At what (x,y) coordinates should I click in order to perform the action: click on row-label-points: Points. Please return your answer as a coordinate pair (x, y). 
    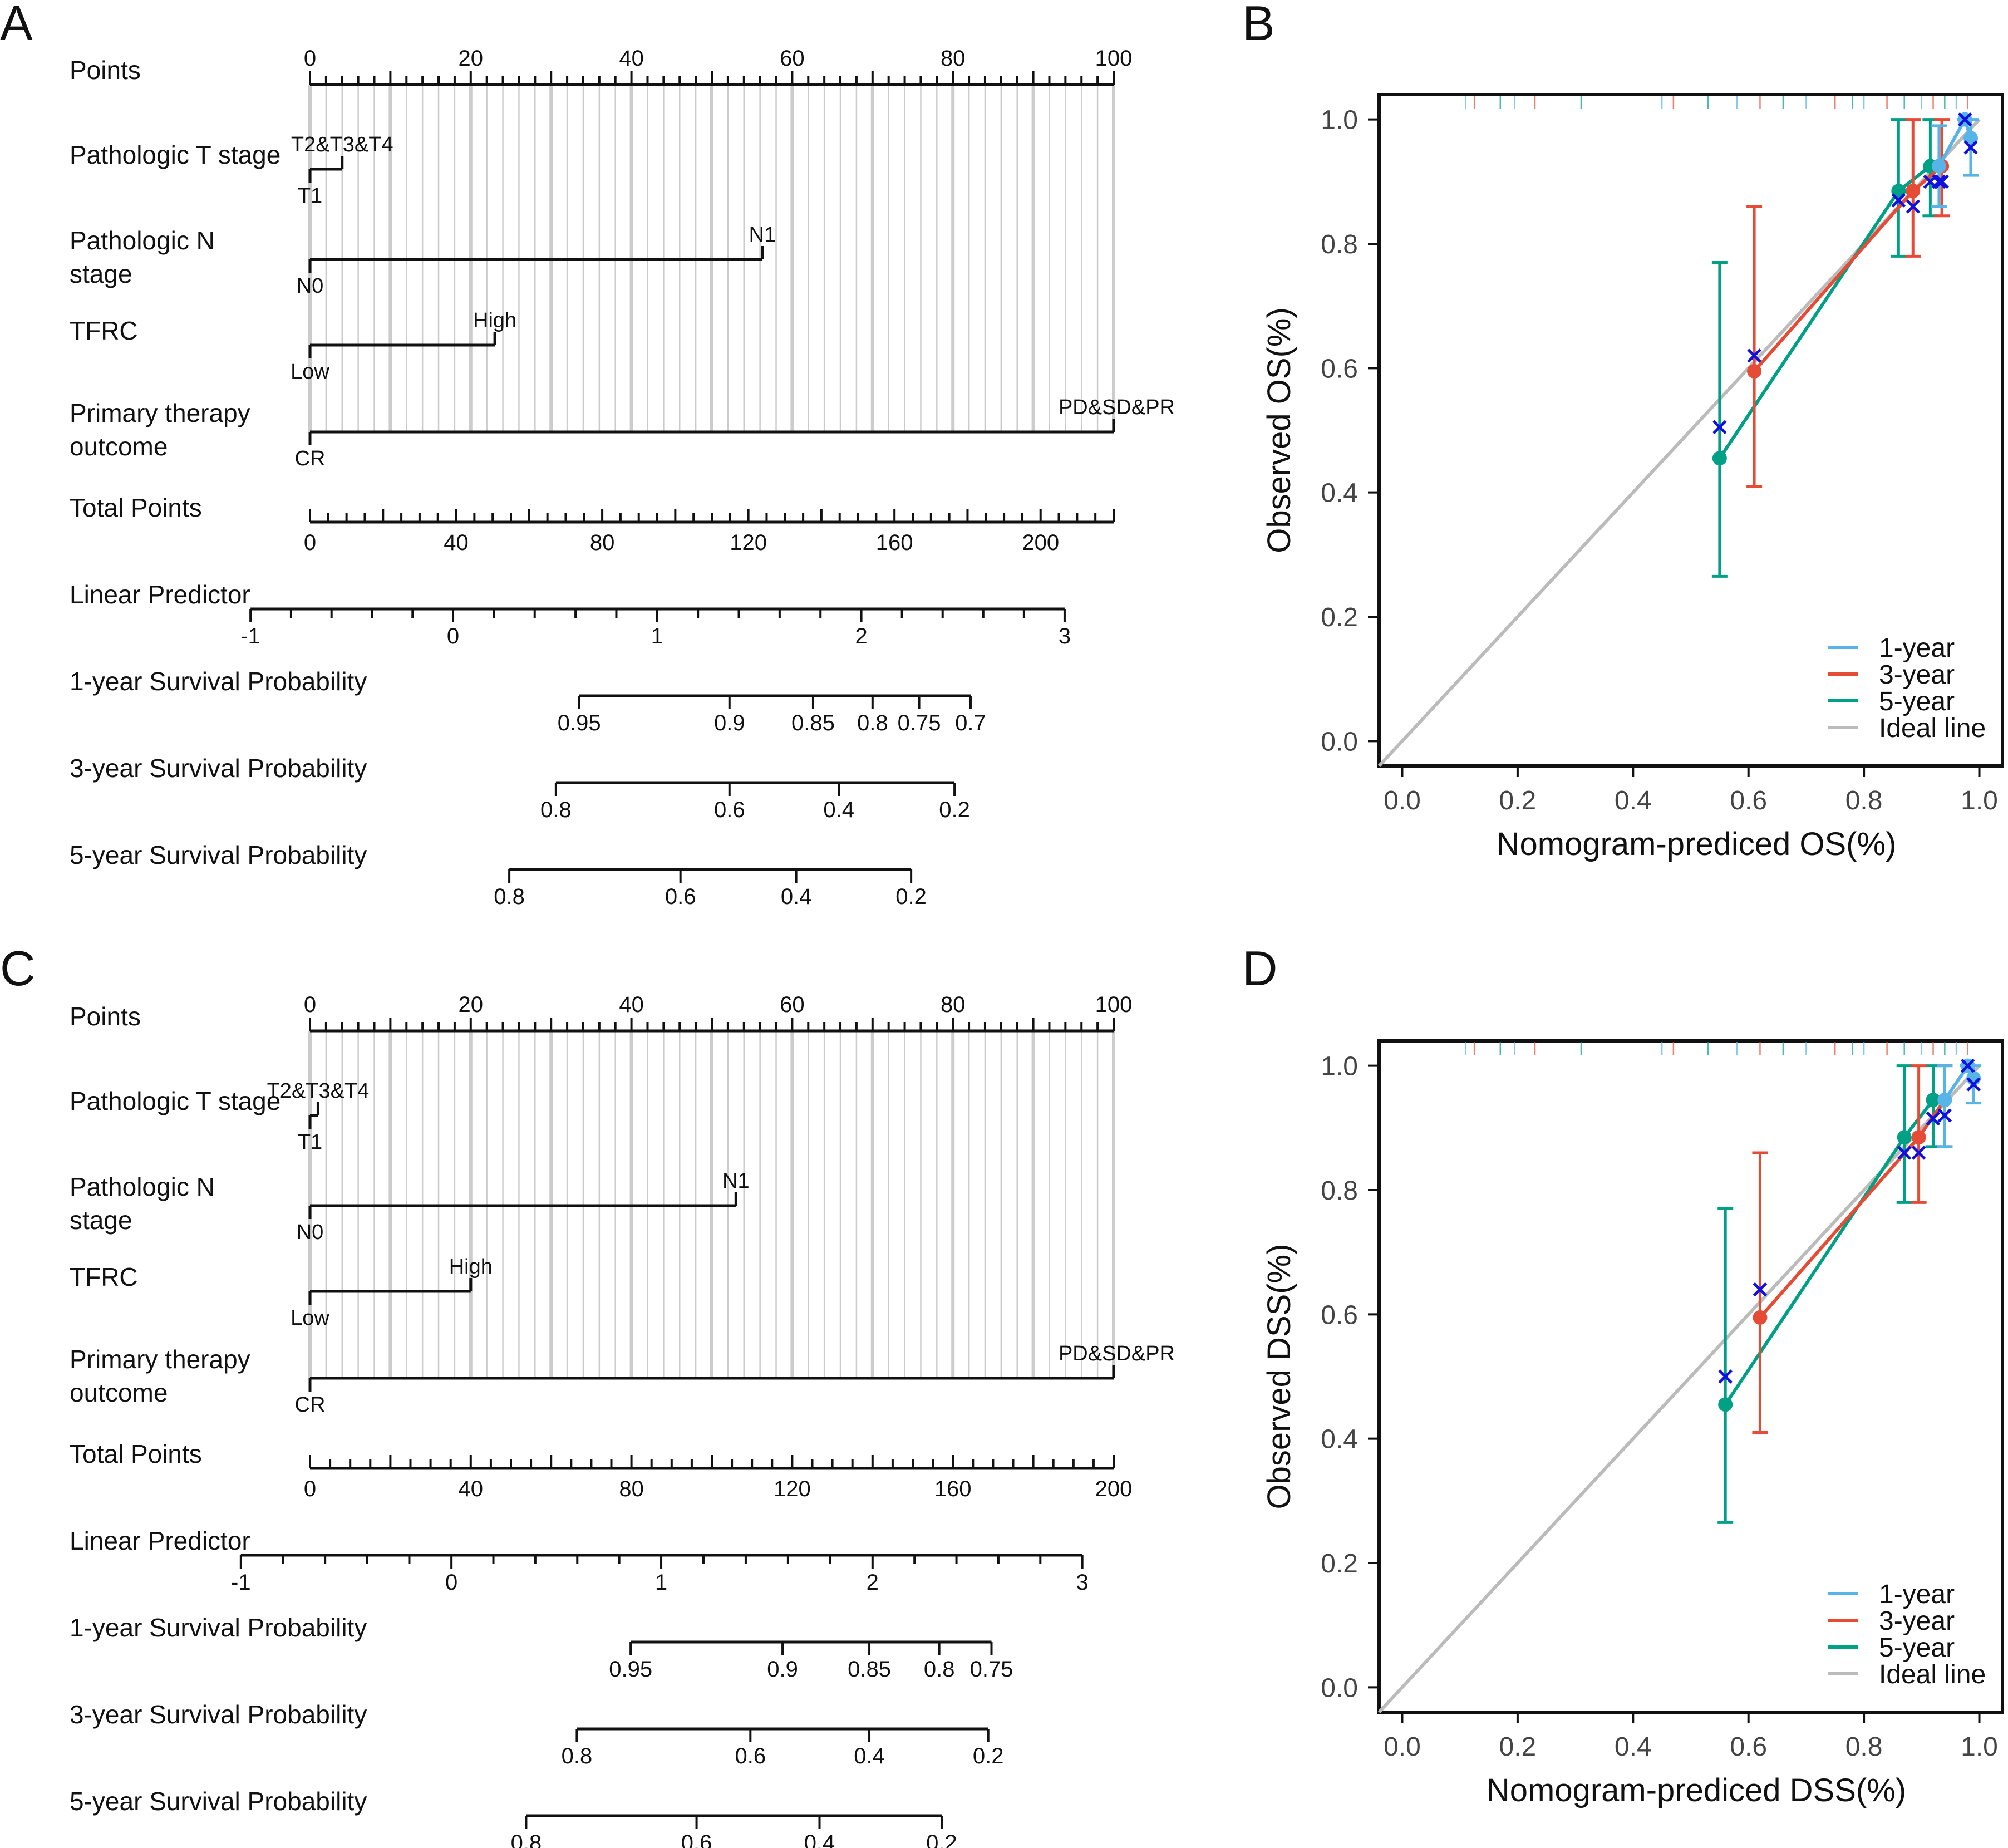
    Looking at the image, I should click on (105, 1016).